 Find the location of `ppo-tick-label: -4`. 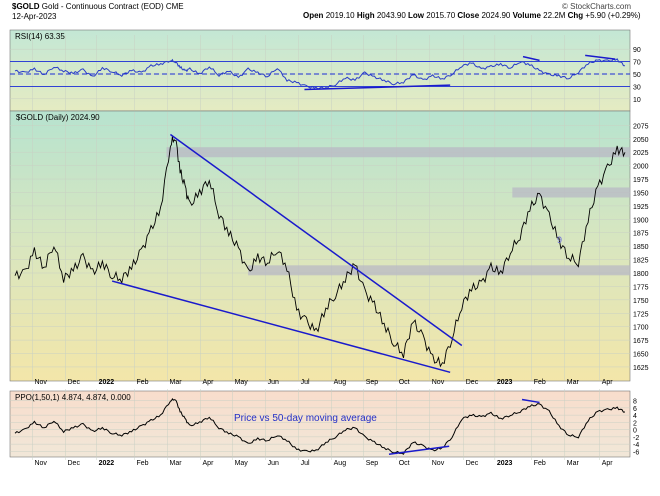

ppo-tick-label: -4 is located at coordinates (636, 445).